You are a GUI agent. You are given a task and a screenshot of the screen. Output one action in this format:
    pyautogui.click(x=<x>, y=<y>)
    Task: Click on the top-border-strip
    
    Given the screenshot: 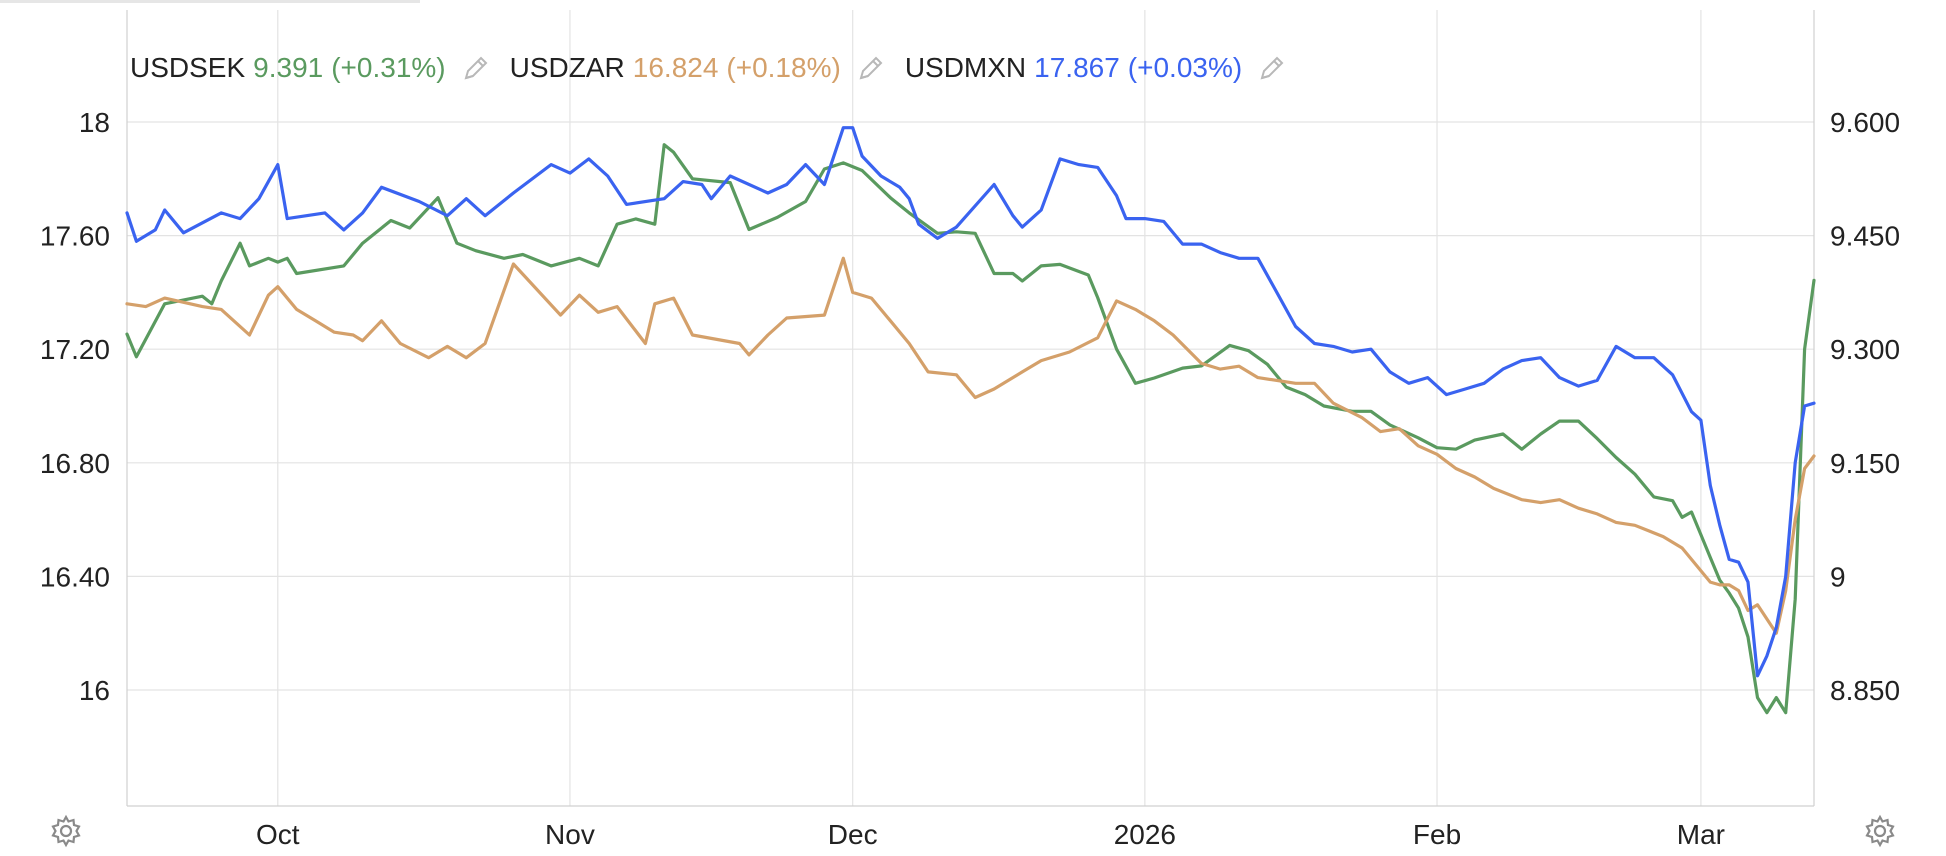 What is the action you would take?
    pyautogui.click(x=210, y=1)
    